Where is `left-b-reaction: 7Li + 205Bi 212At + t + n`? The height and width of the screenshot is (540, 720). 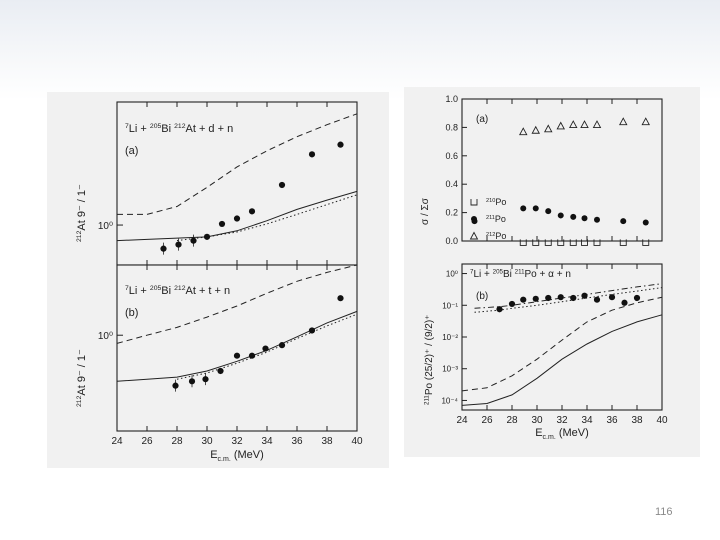 left-b-reaction: 7Li + 205Bi 212At + t + n is located at coordinates (177, 291).